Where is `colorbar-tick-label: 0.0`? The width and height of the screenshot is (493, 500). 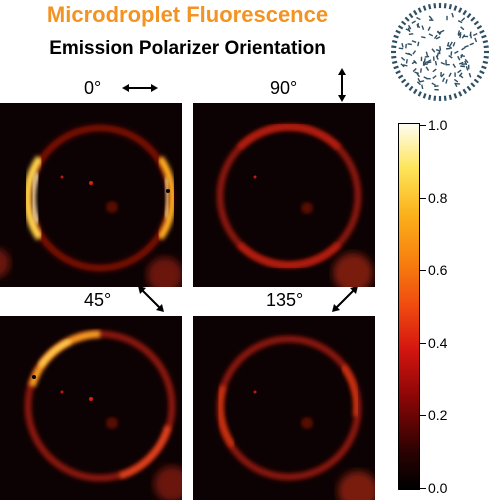 colorbar-tick-label: 0.0 is located at coordinates (438, 488).